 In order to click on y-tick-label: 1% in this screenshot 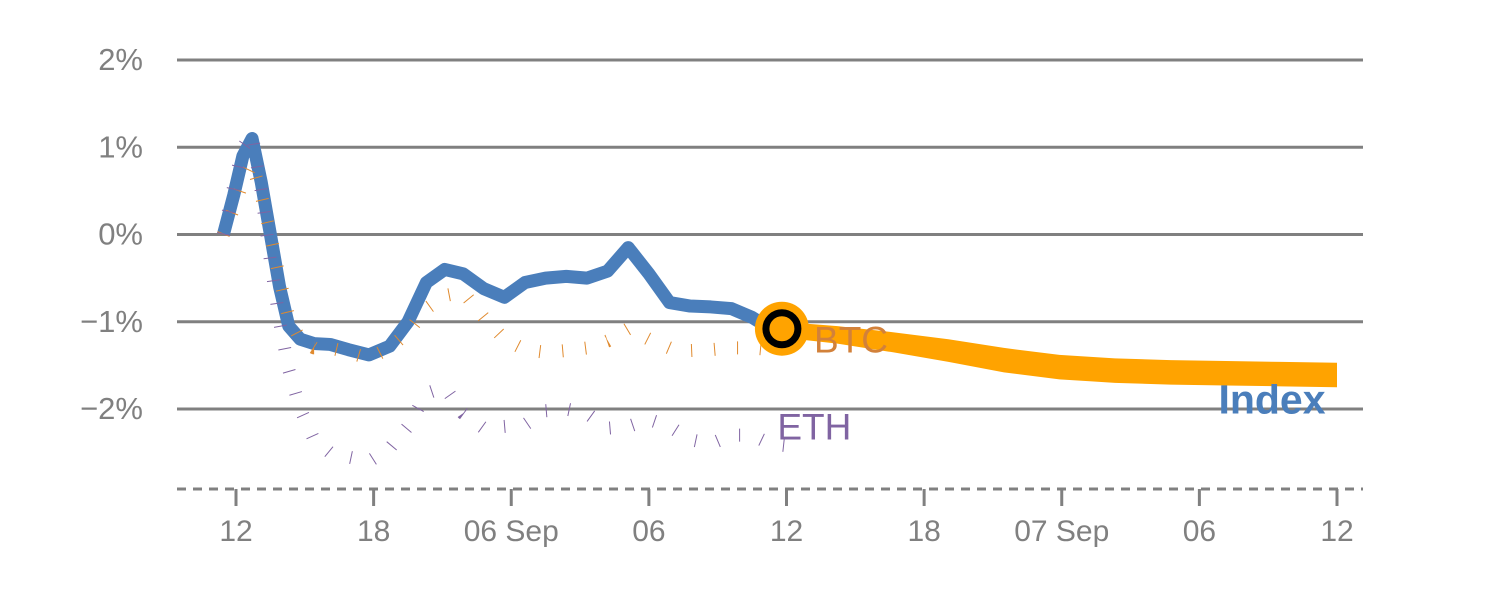, I will do `click(120, 146)`.